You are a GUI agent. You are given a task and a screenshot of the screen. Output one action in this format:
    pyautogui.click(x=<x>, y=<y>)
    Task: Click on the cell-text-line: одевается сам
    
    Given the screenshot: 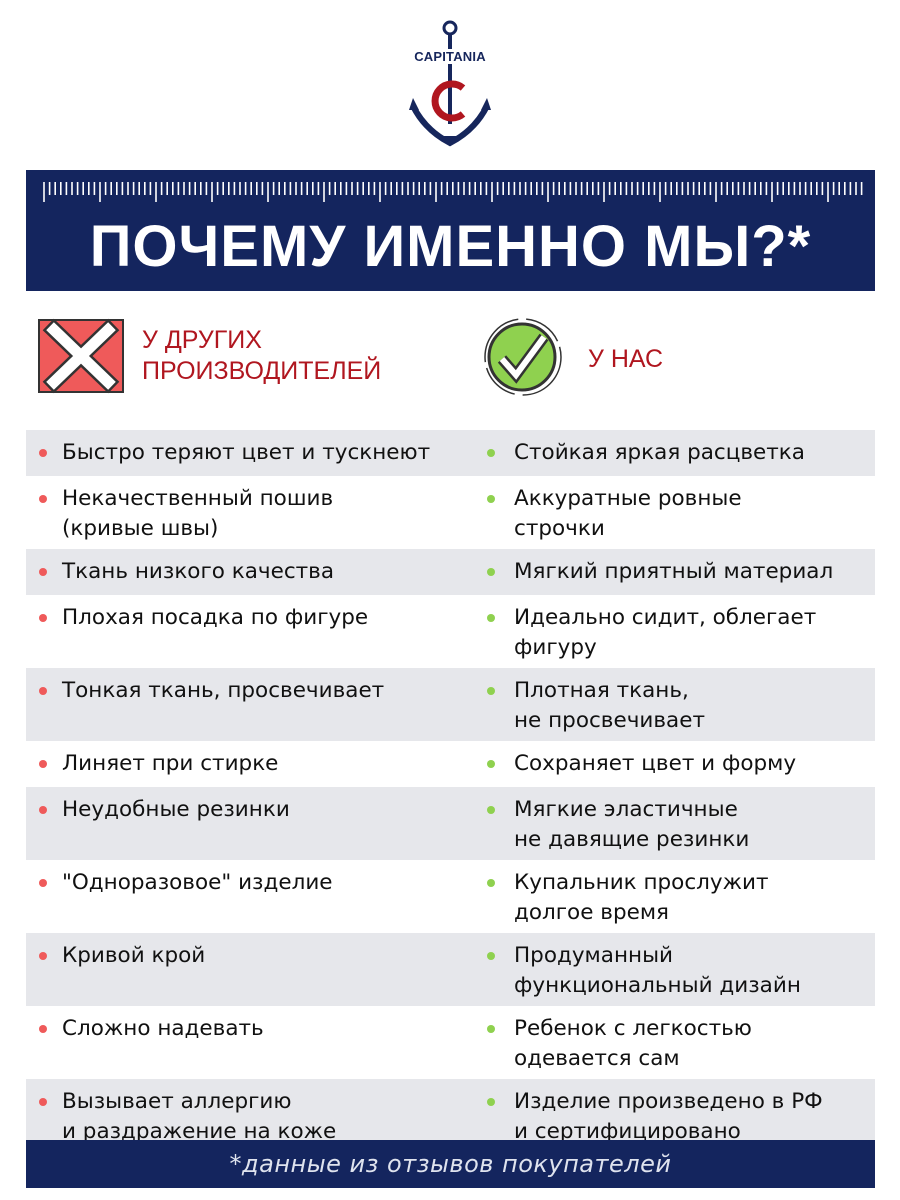 What is the action you would take?
    pyautogui.click(x=597, y=1058)
    